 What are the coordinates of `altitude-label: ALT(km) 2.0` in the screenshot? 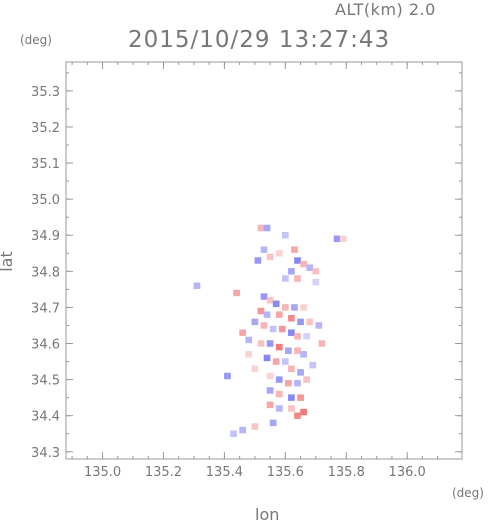 It's located at (385, 9).